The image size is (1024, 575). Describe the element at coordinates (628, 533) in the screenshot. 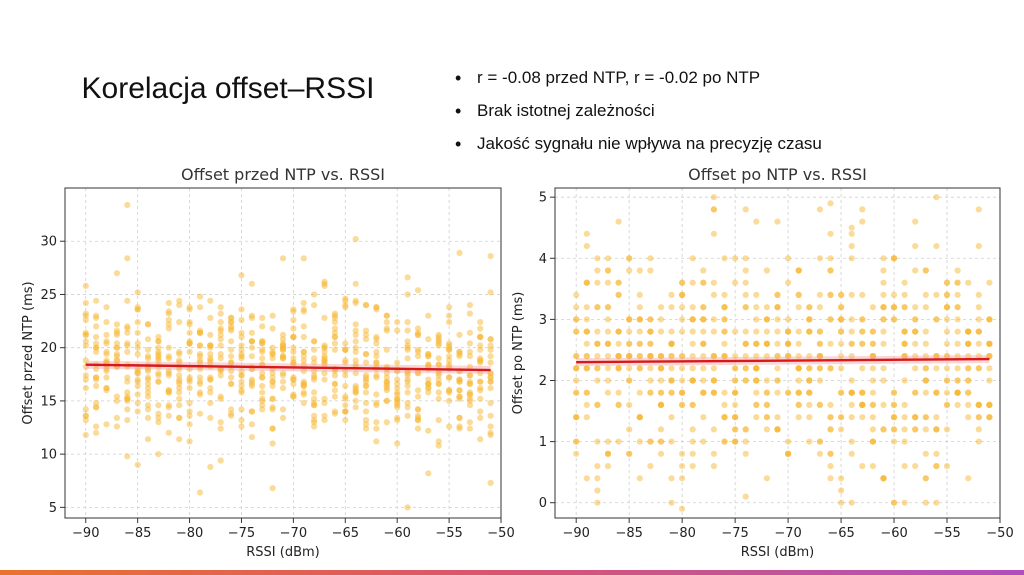

I see `x-tick-label: −85` at that location.